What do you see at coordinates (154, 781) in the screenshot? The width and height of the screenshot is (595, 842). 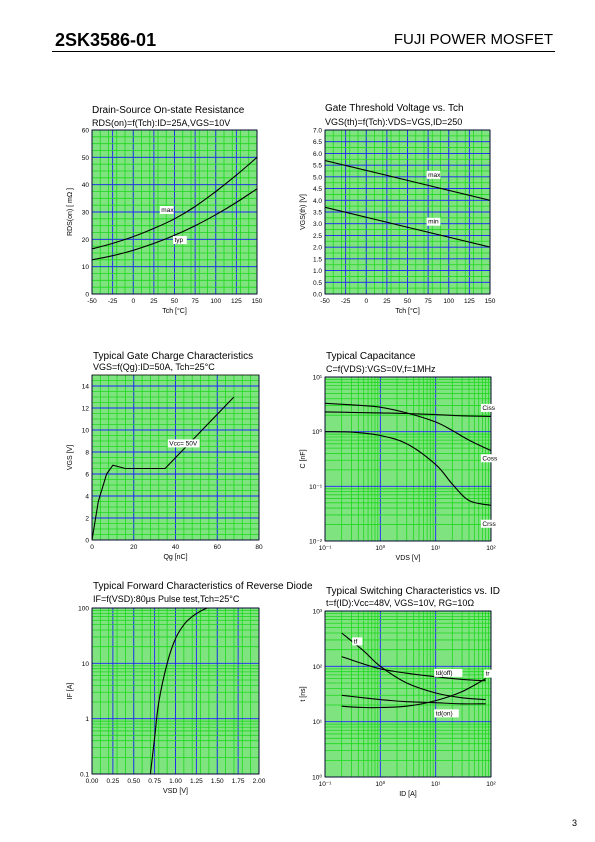 I see `x-tick-label: 0.75` at bounding box center [154, 781].